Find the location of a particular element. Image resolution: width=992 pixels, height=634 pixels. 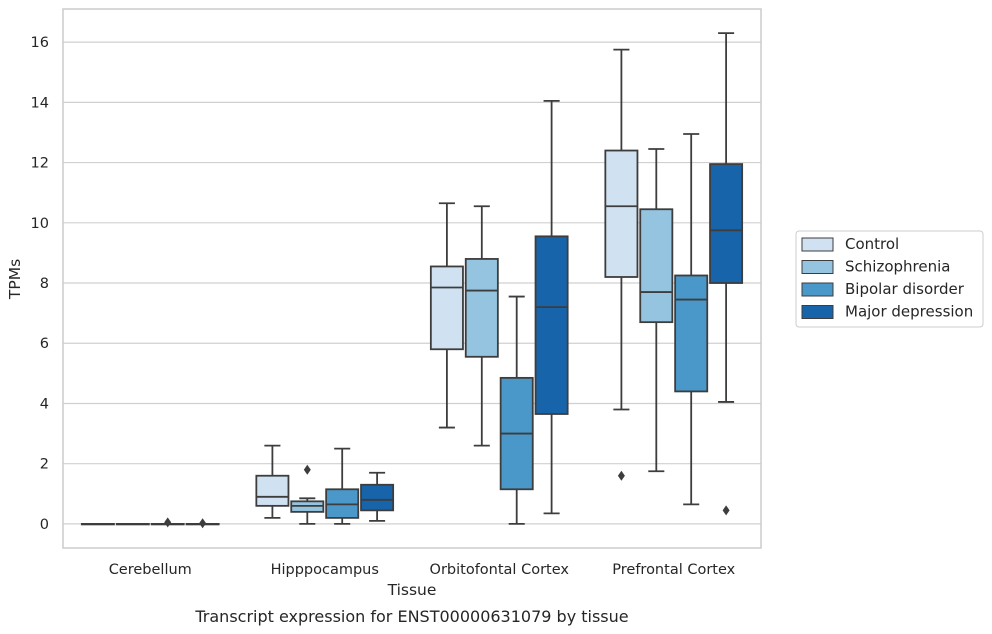

legend-label: Control is located at coordinates (872, 244).